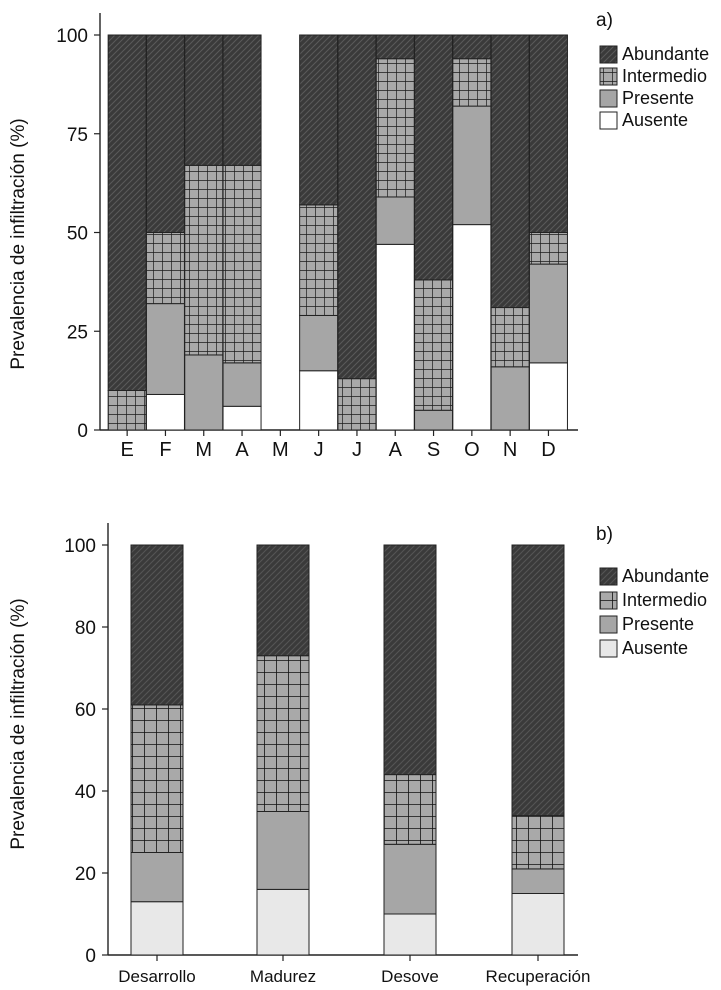  I want to click on bar-segment-j-presente, so click(319, 343).